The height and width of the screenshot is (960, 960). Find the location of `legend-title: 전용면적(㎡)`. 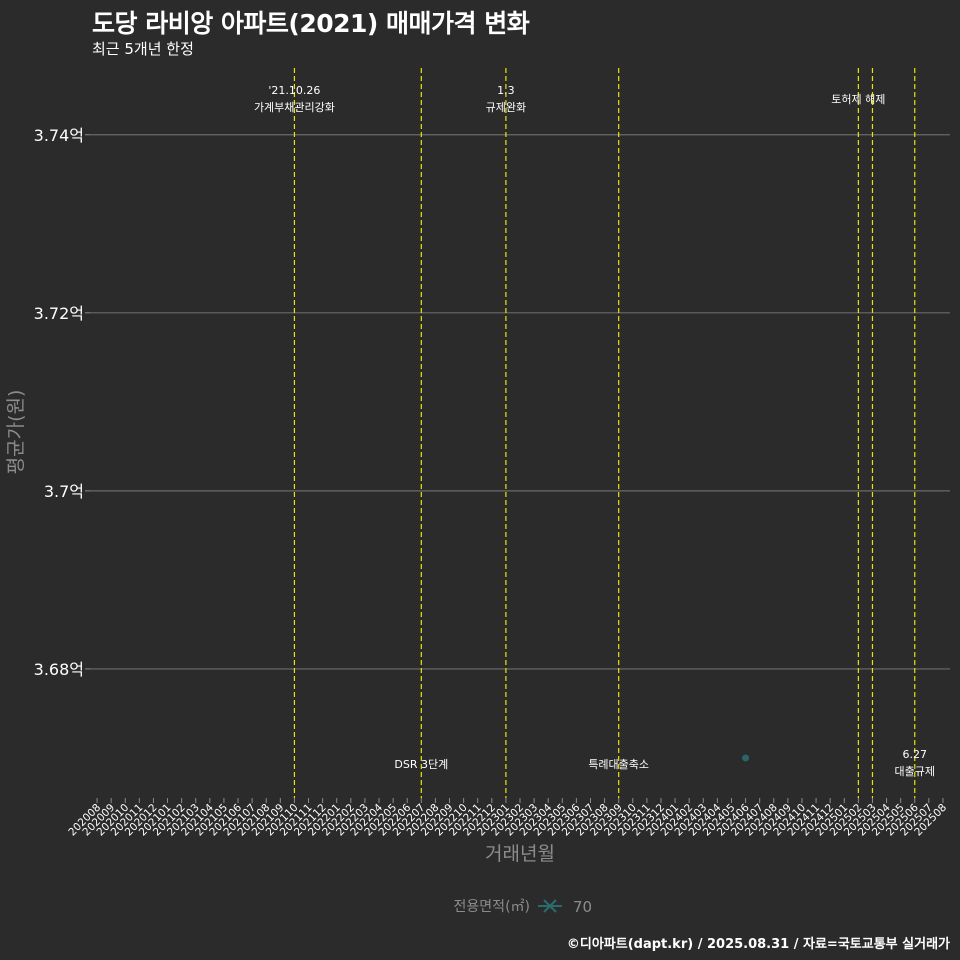

legend-title: 전용면적(㎡) is located at coordinates (492, 907).